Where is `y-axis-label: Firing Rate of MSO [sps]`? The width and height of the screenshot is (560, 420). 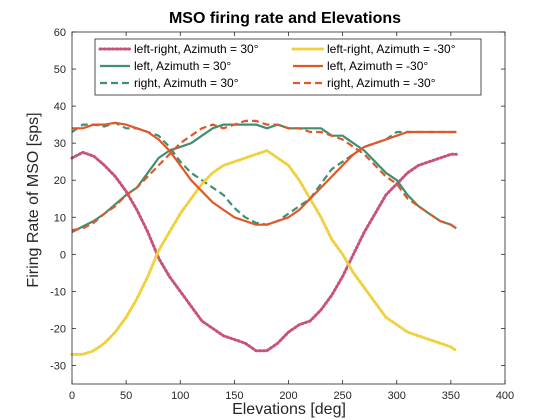 y-axis-label: Firing Rate of MSO [sps] is located at coordinates (33, 199).